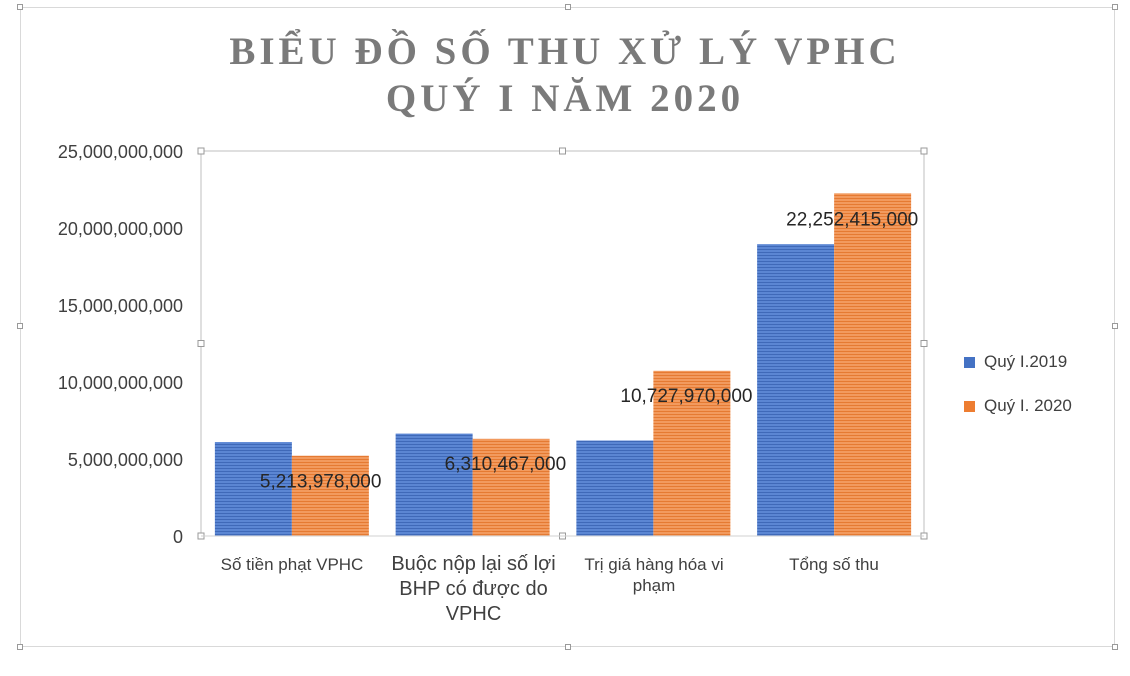 The width and height of the screenshot is (1130, 676). Describe the element at coordinates (1028, 405) in the screenshot. I see `legend-label-2020: Quý I. 2020` at that location.